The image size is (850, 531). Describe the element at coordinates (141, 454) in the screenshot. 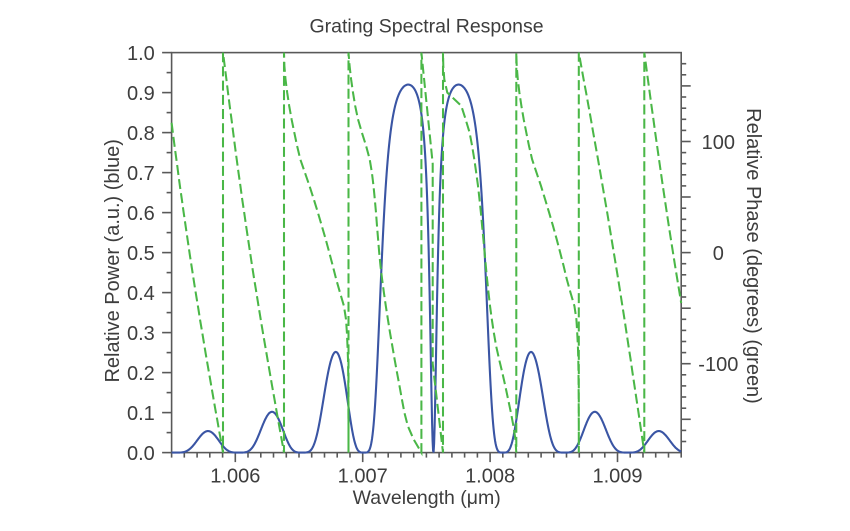

I see `svg-text: 0.0` at that location.